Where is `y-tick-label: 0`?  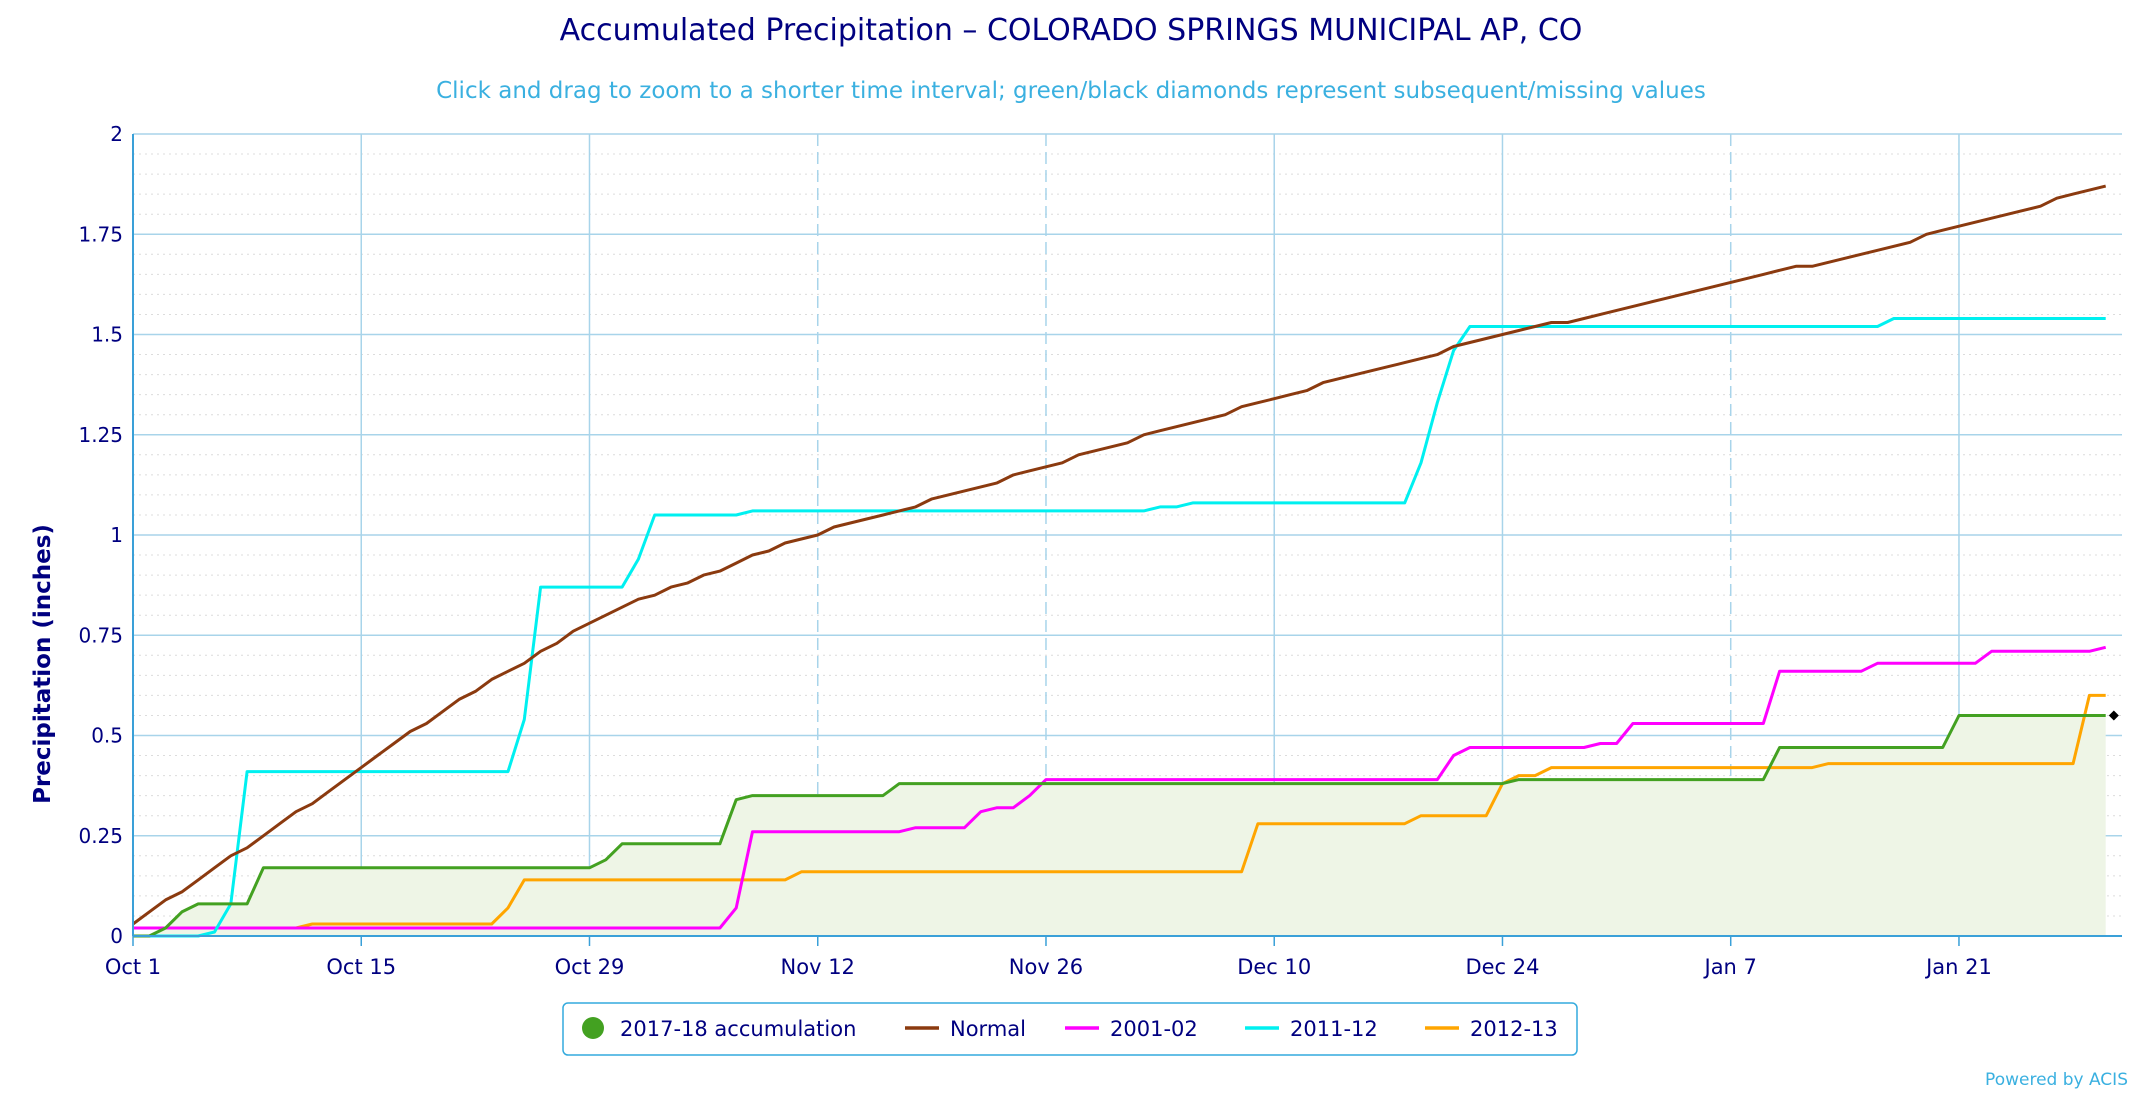
y-tick-label: 0 is located at coordinates (116, 936).